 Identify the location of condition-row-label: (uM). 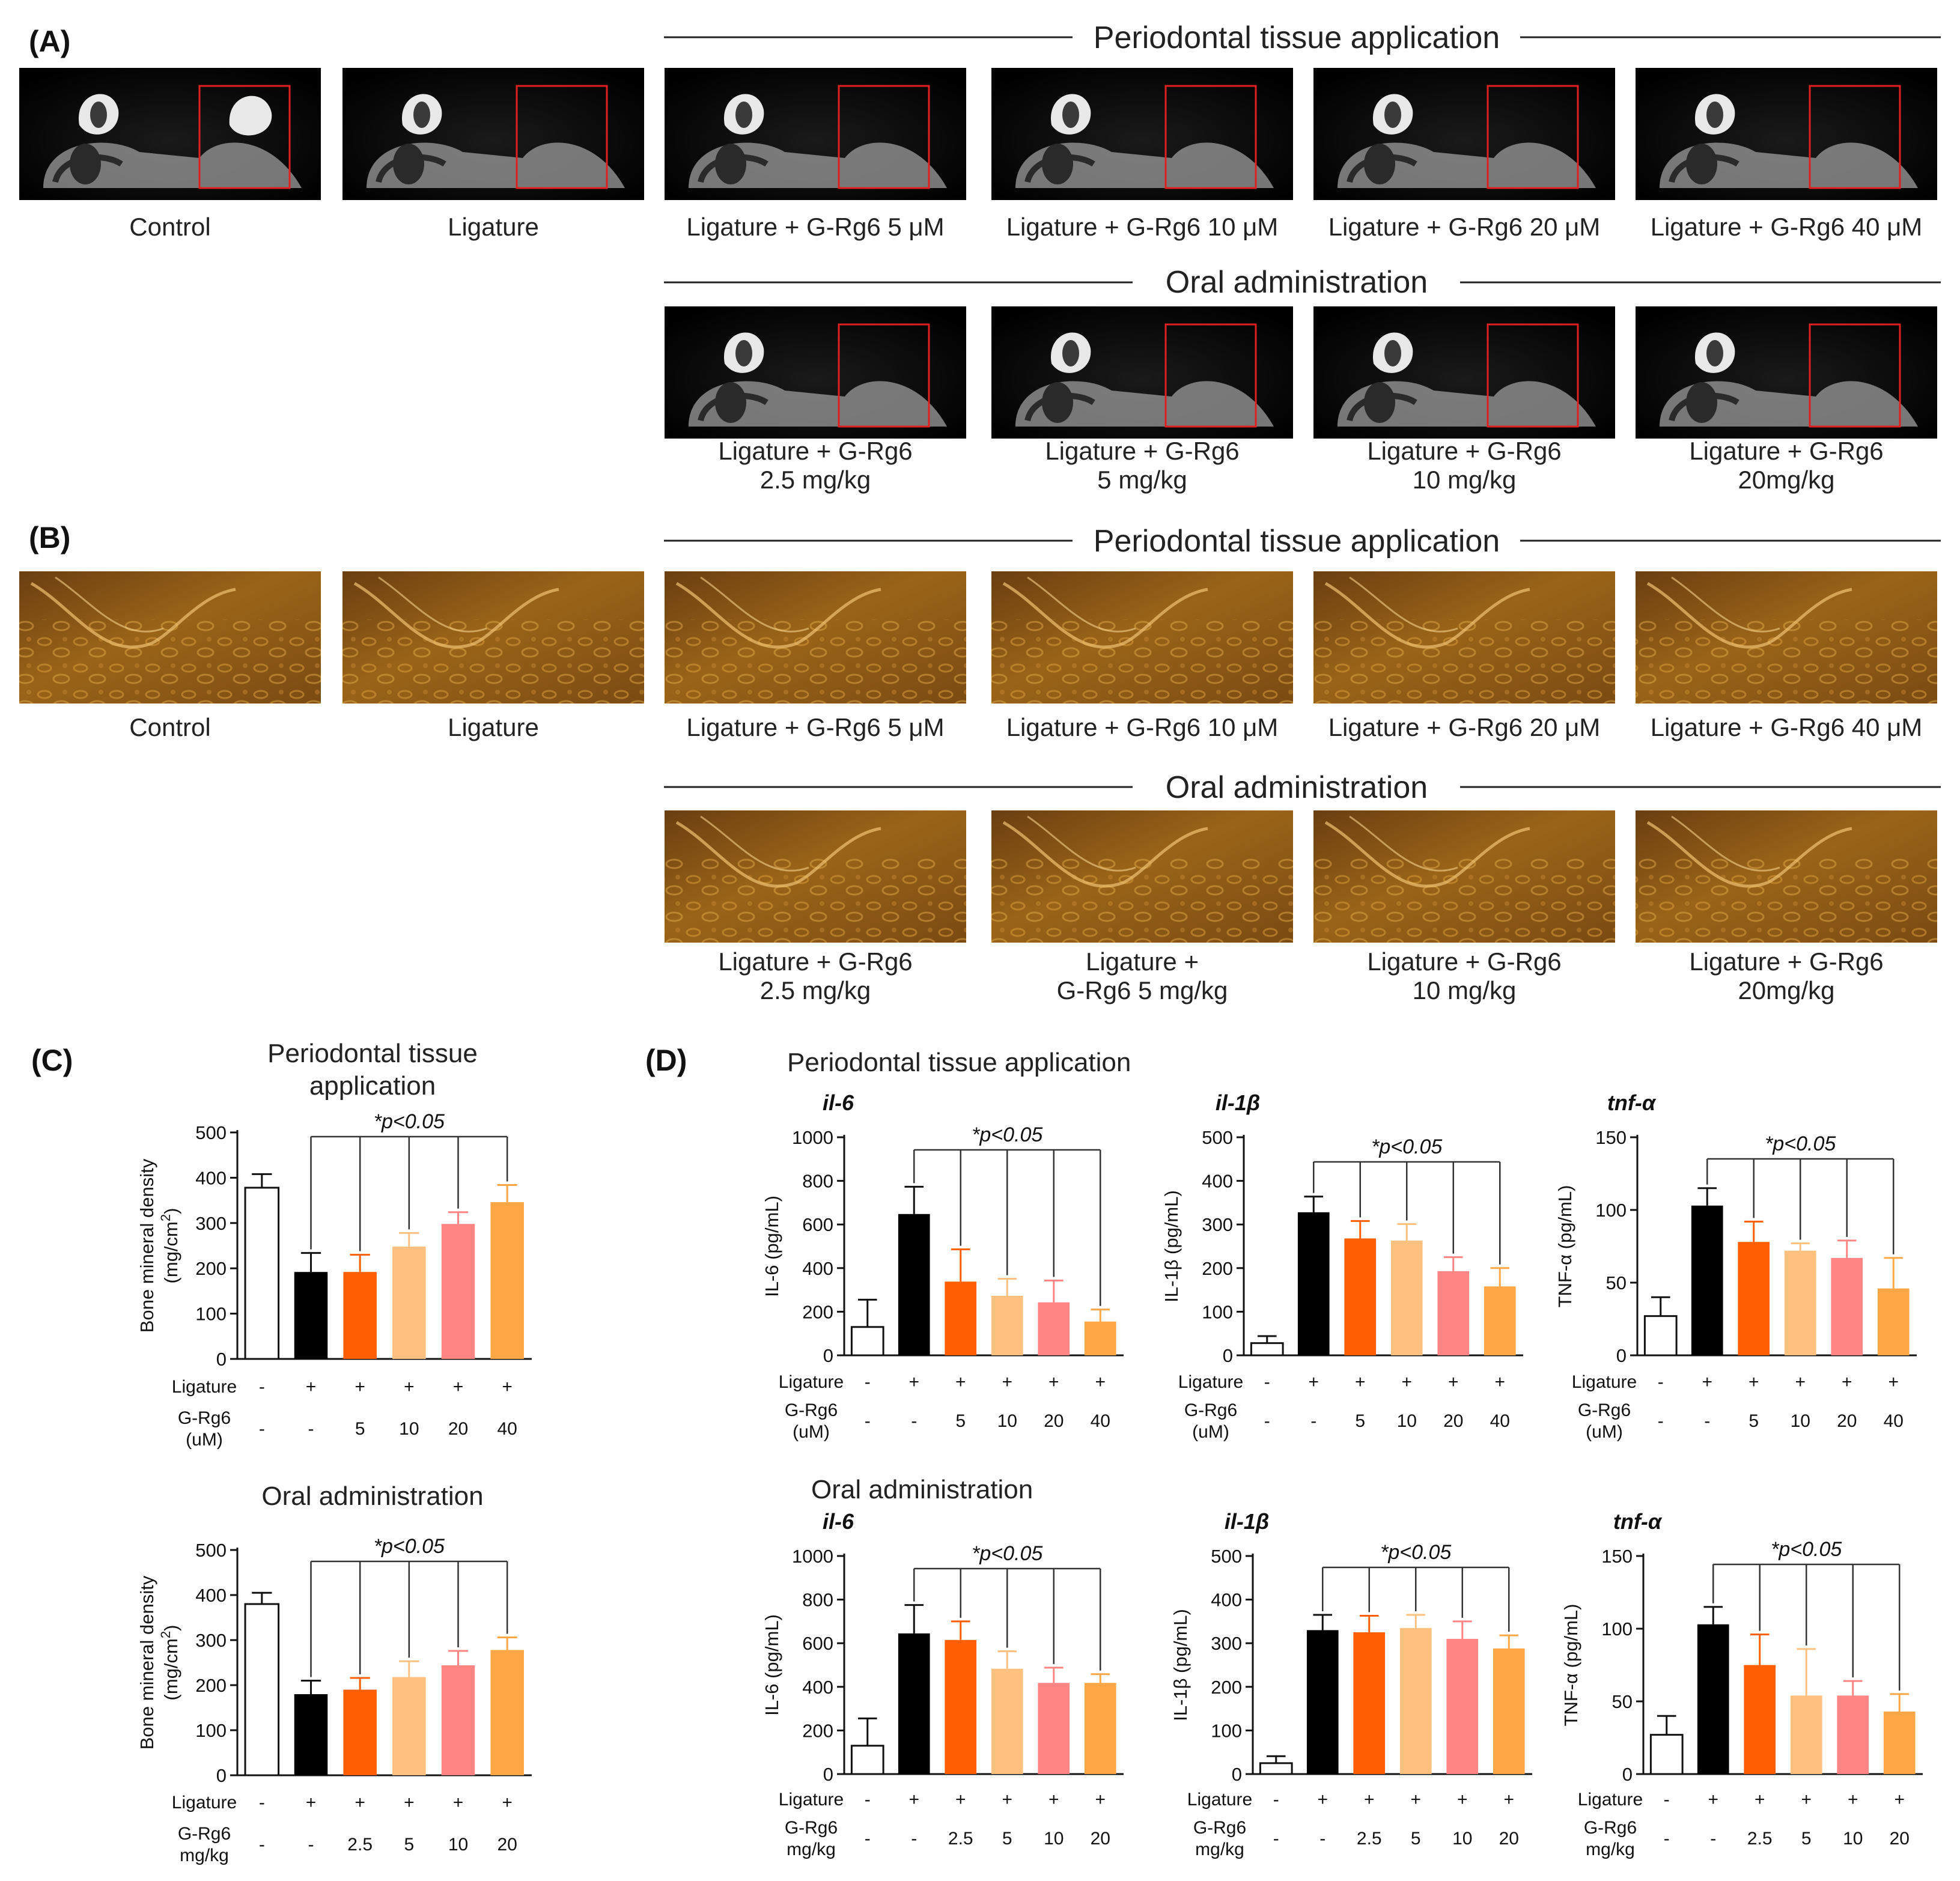
(812, 1432).